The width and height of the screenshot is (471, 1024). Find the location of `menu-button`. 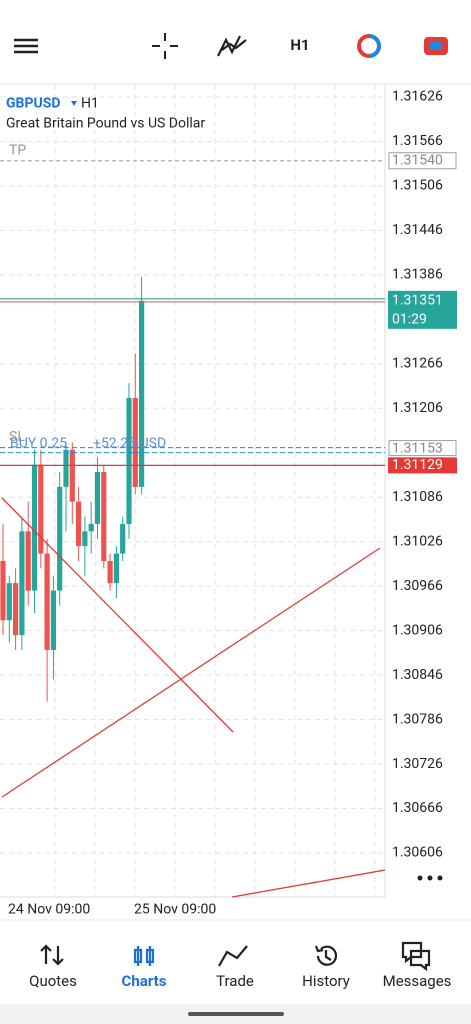

menu-button is located at coordinates (26, 46).